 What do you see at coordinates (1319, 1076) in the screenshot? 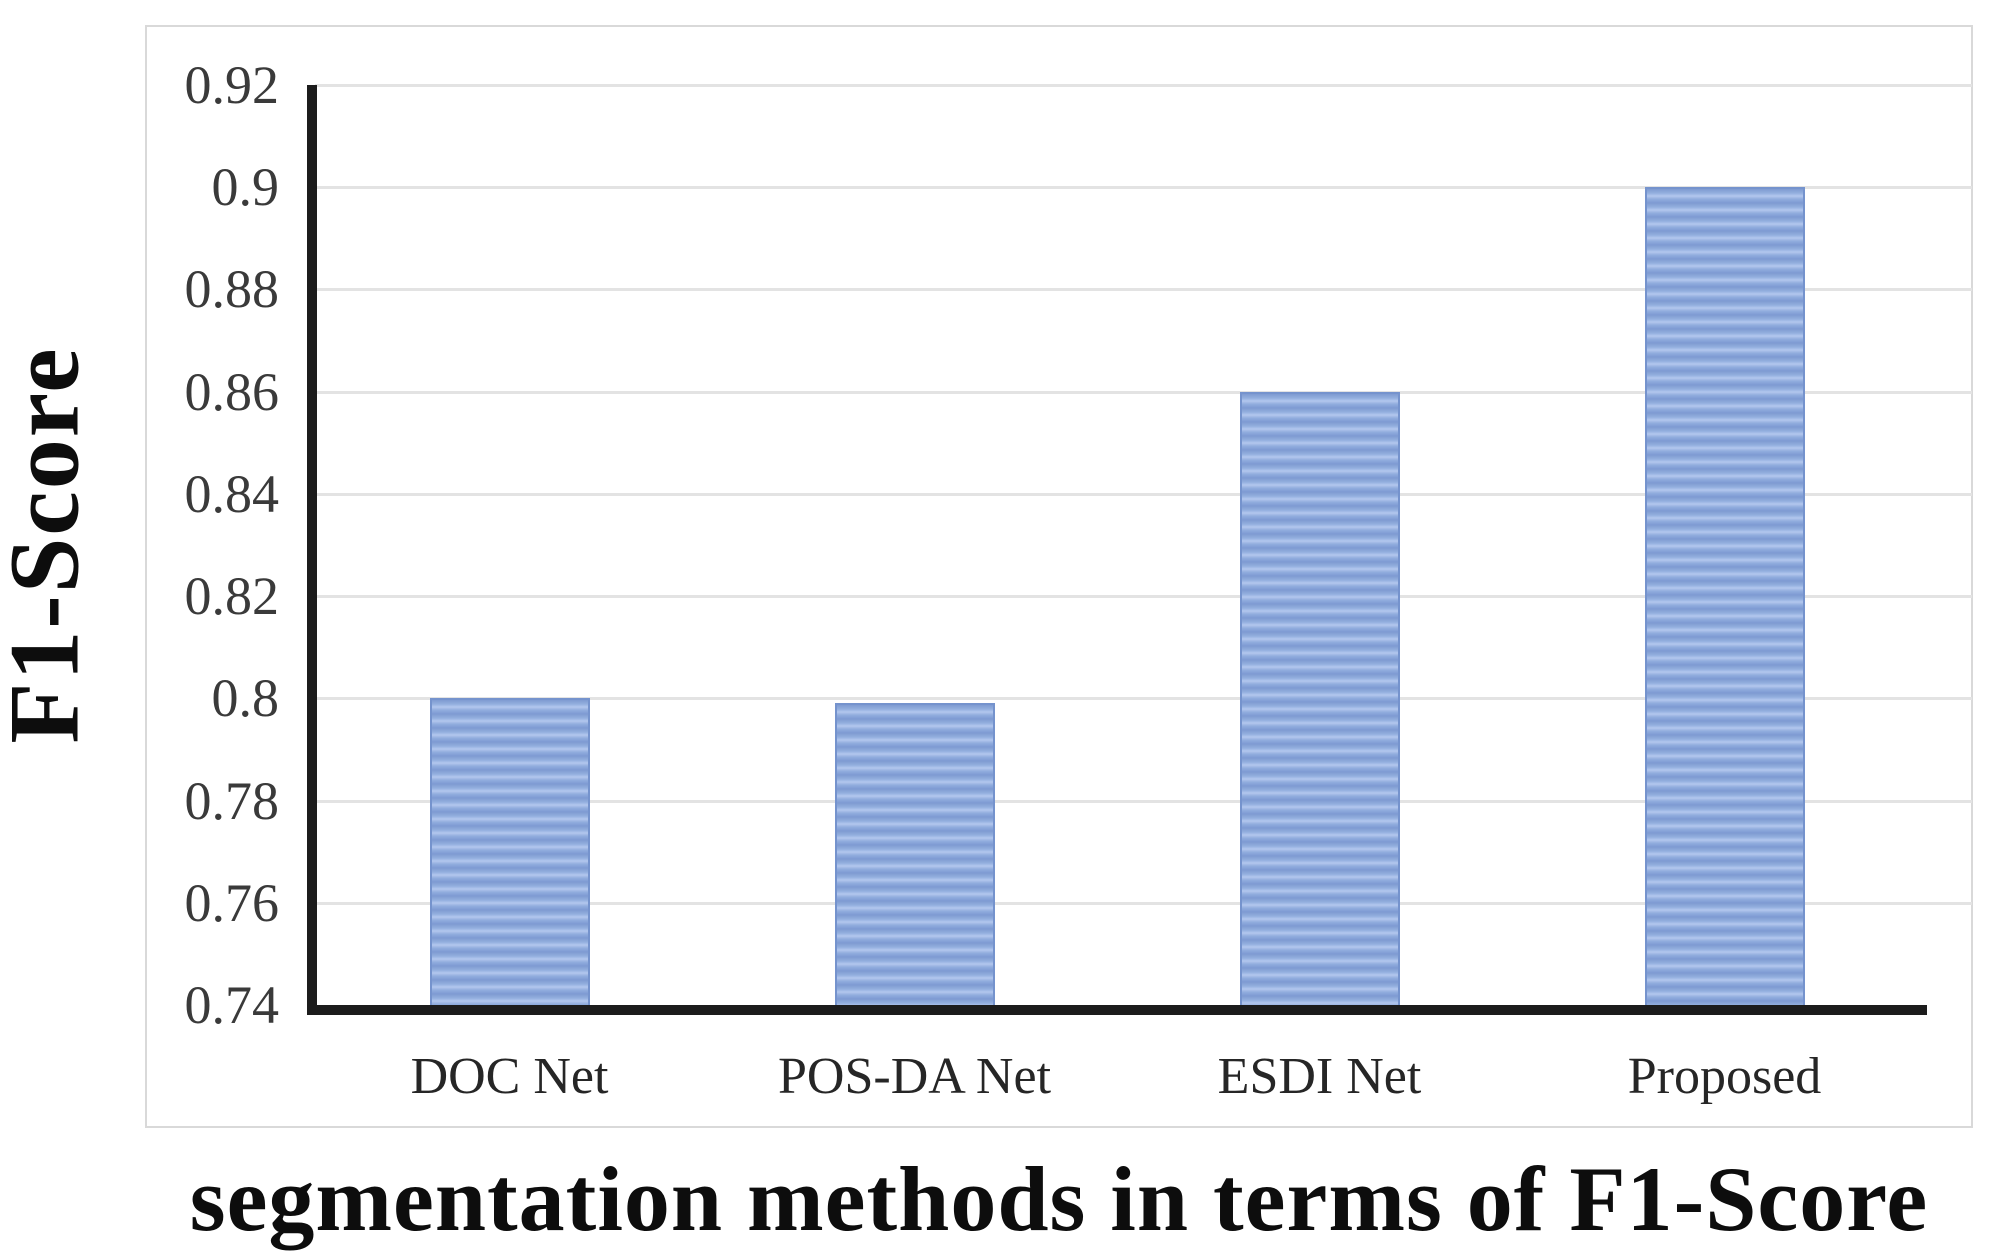
I see `x-category-label: ESDI Net` at bounding box center [1319, 1076].